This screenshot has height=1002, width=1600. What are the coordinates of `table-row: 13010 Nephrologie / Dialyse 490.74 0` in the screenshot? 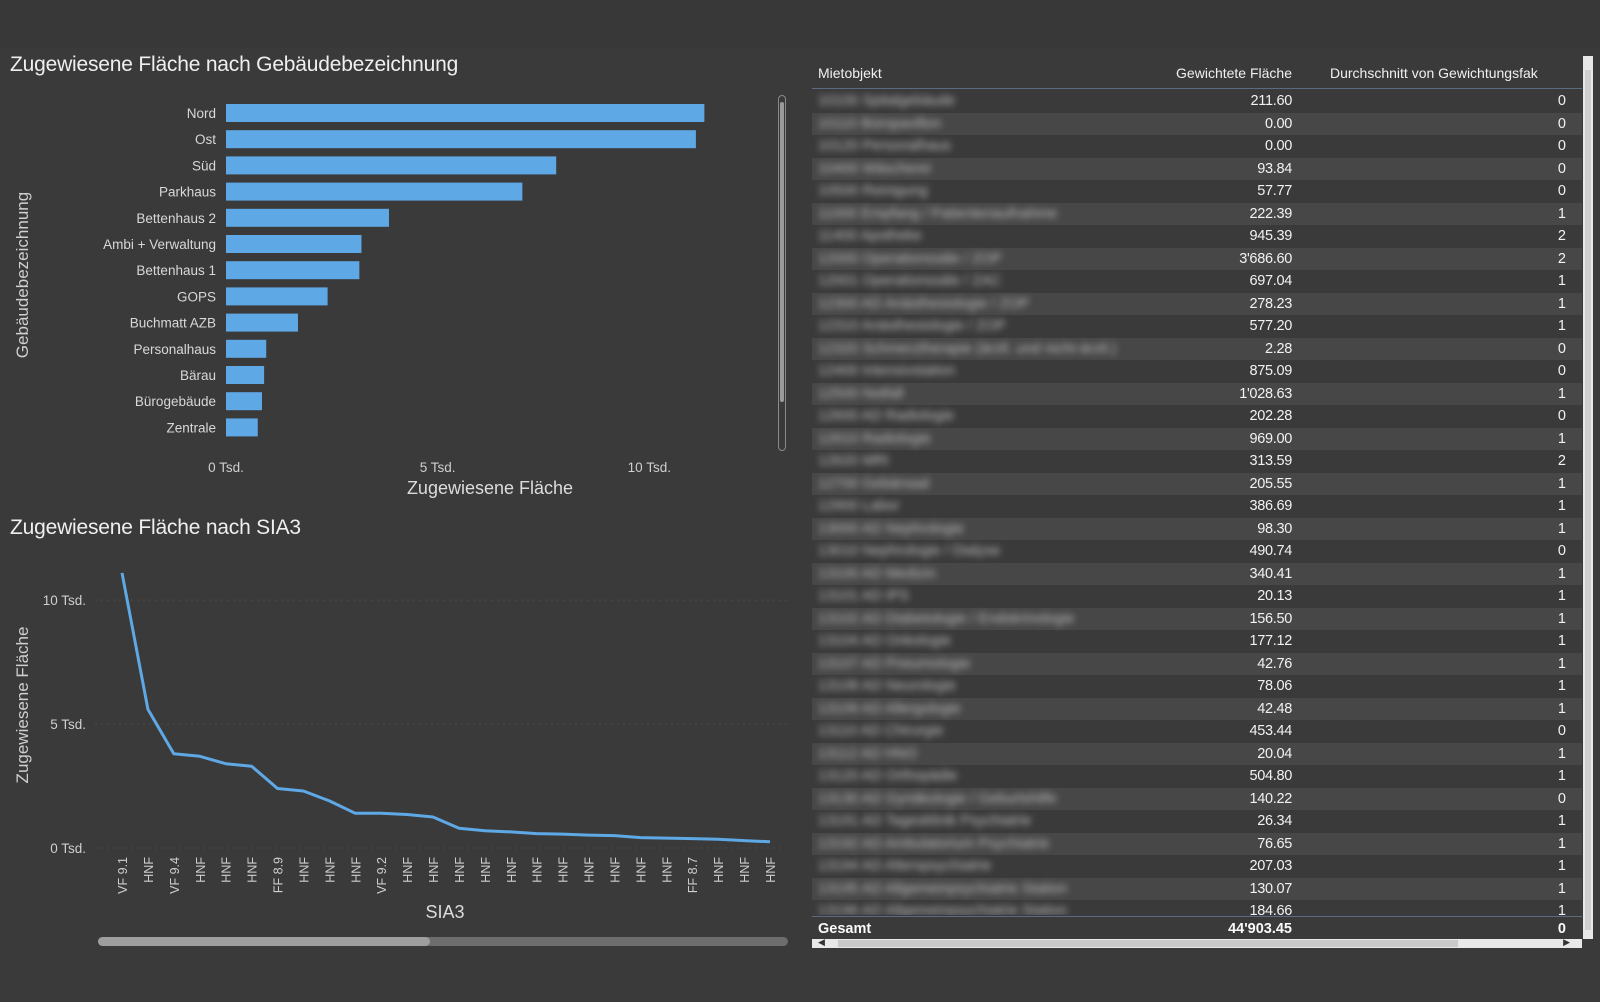 It's located at (1197, 551).